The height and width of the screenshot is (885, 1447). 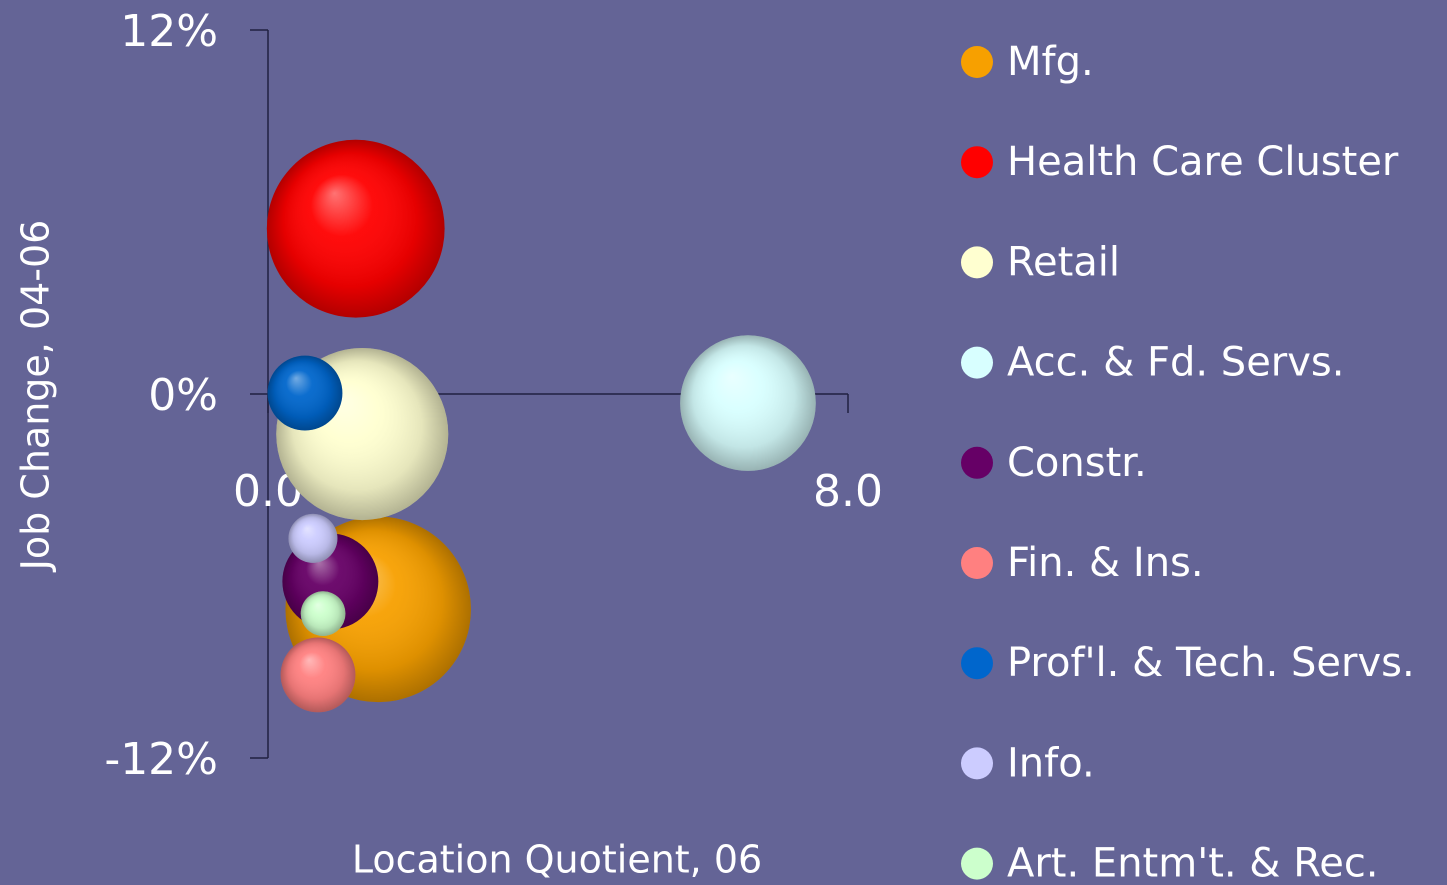 I want to click on legend-label: Info., so click(x=1051, y=763).